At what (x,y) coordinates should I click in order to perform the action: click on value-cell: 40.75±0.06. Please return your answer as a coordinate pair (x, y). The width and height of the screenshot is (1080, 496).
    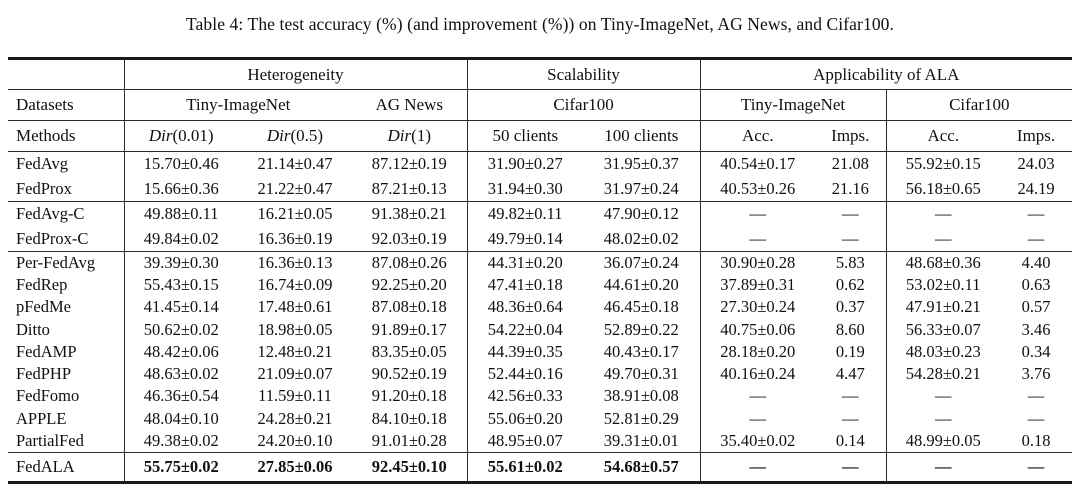
    Looking at the image, I should click on (757, 329).